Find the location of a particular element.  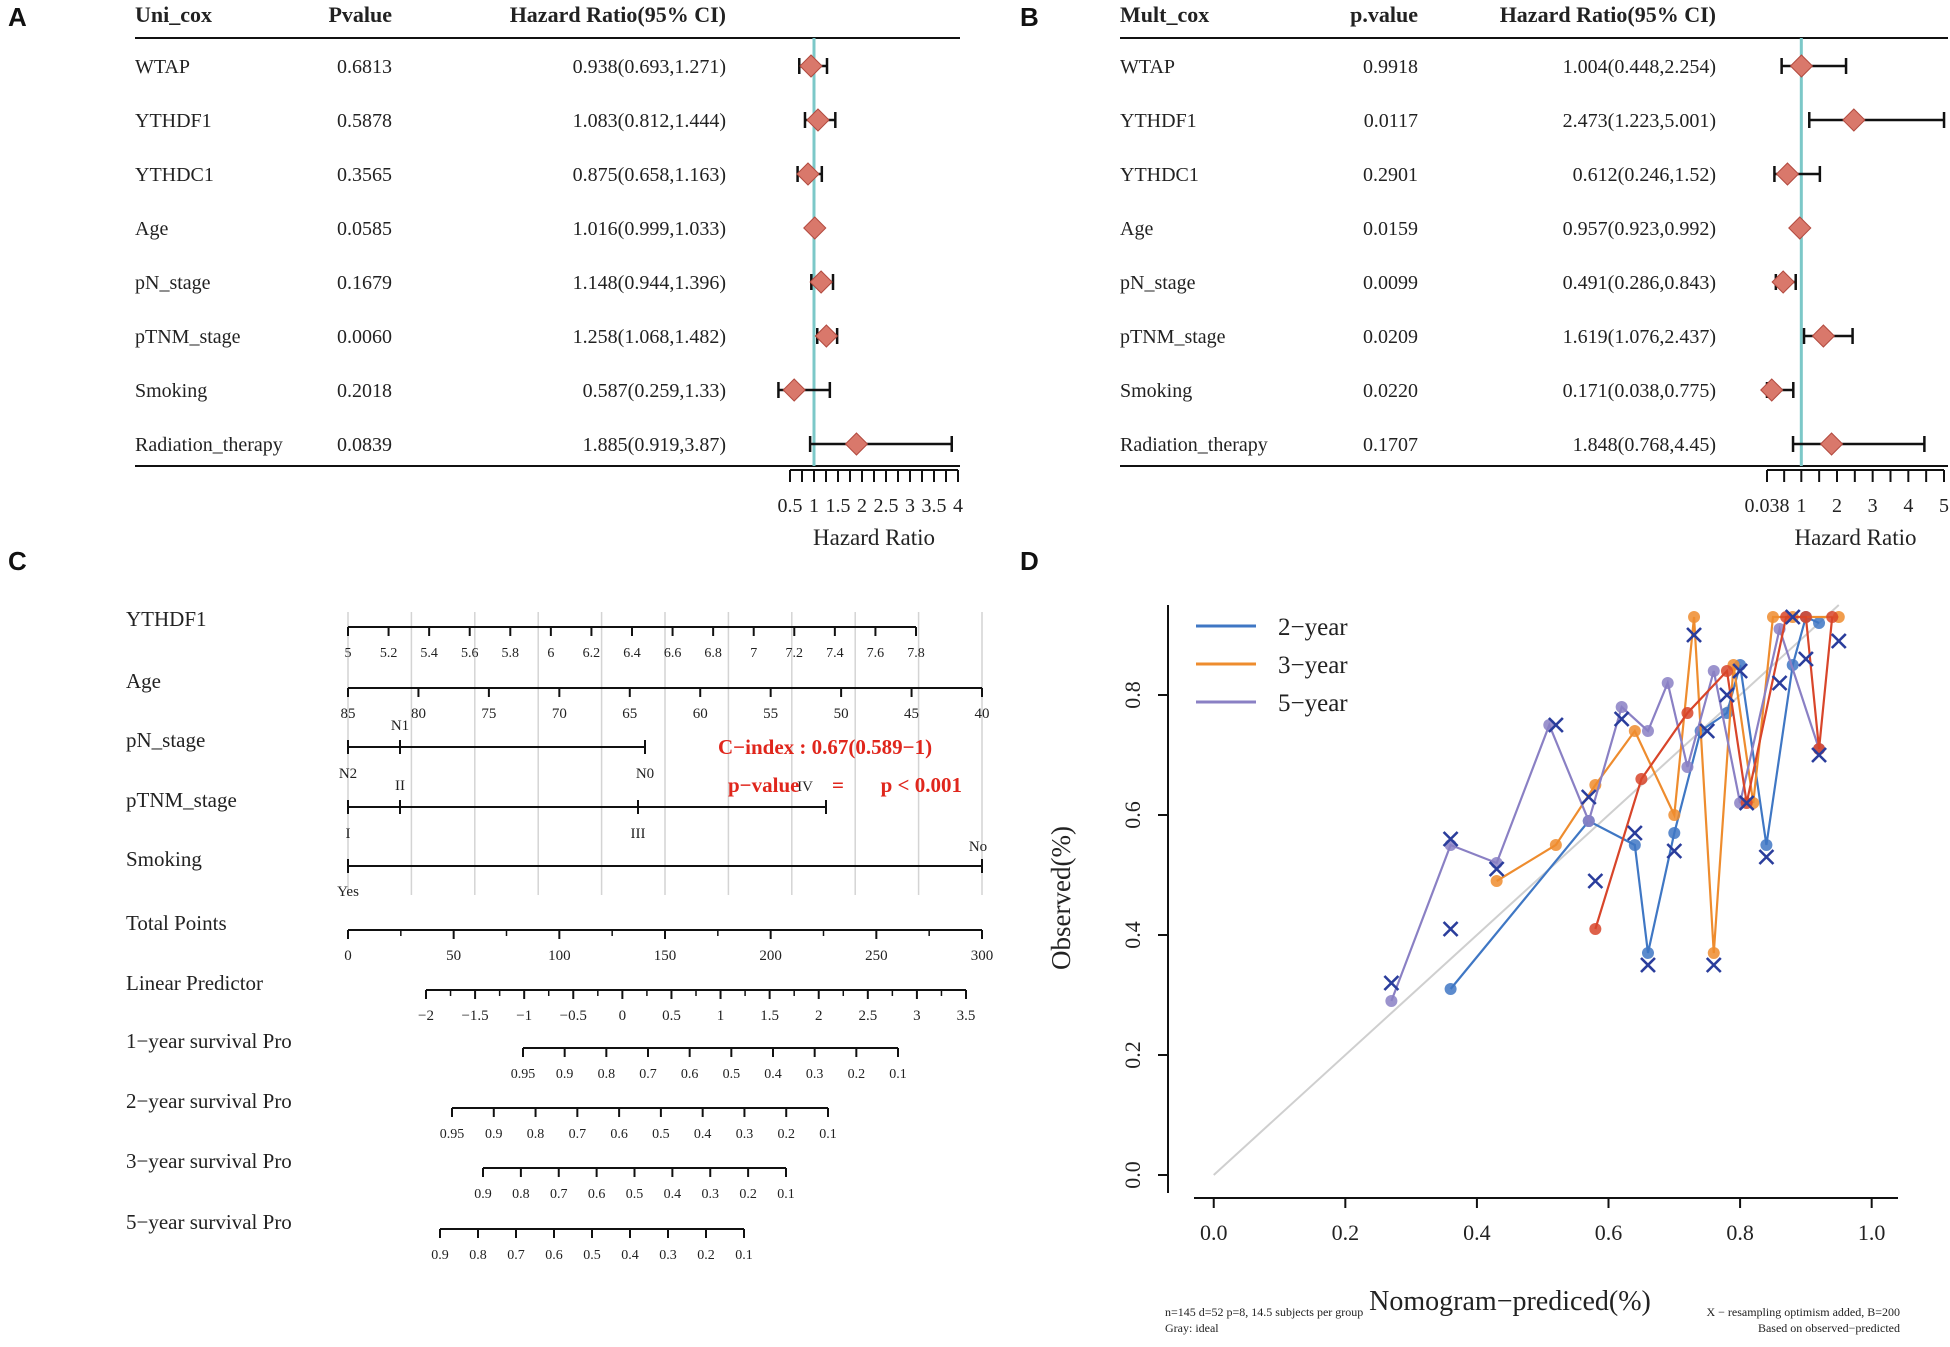

nomogram-surv2-tick-label: 0.3 is located at coordinates (745, 1134).